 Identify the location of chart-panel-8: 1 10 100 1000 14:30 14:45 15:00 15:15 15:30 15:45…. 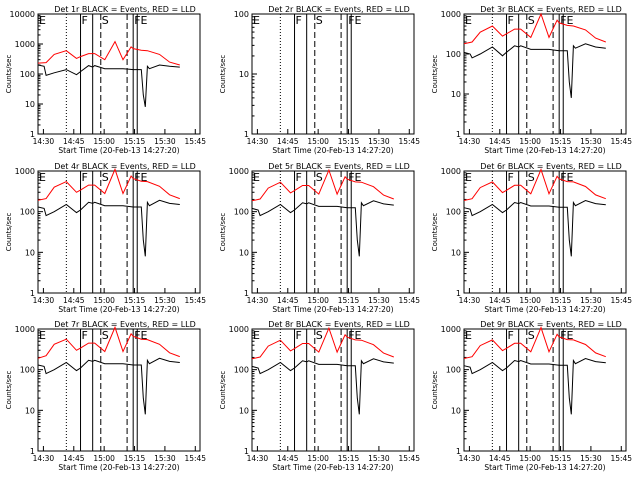
(319, 396).